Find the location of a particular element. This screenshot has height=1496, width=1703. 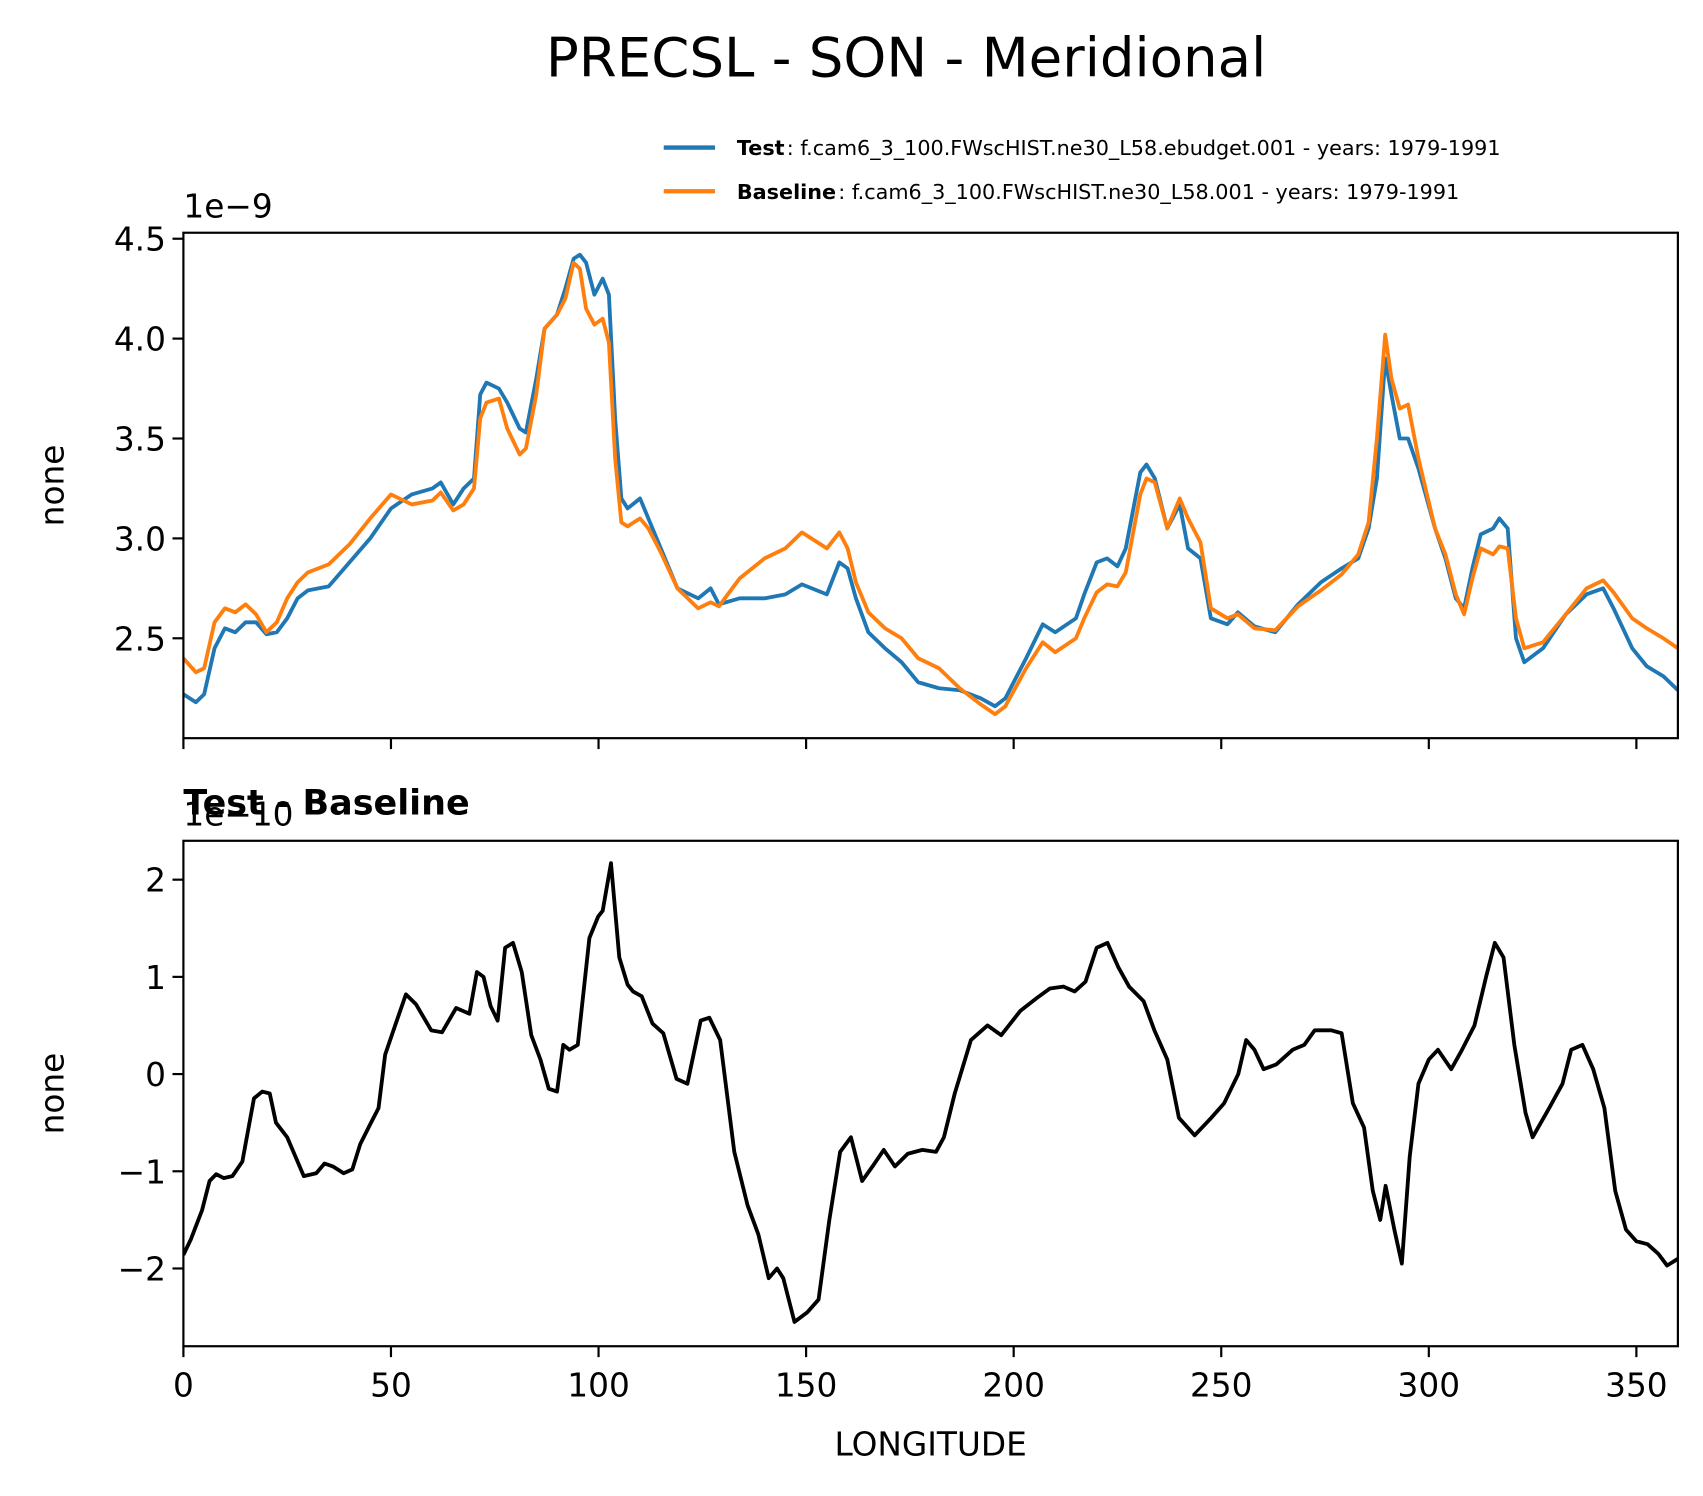

legend-name: Test is located at coordinates (761, 148).